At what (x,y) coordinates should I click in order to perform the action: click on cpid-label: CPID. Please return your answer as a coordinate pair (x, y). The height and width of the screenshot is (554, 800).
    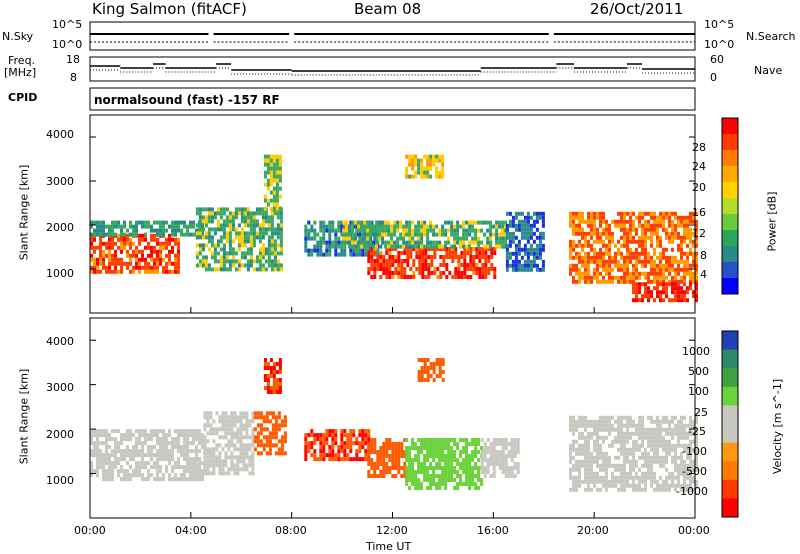
    Looking at the image, I should click on (23, 97).